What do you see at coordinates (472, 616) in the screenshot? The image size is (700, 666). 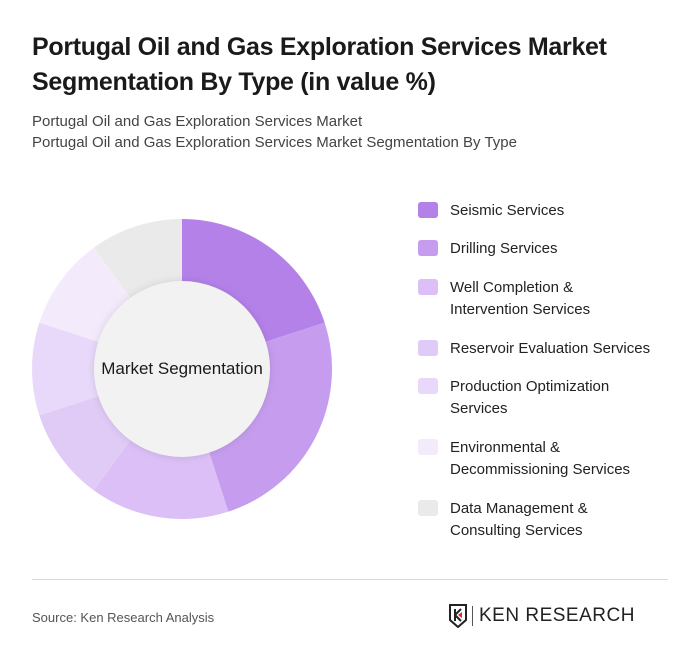 I see `logo-separator` at bounding box center [472, 616].